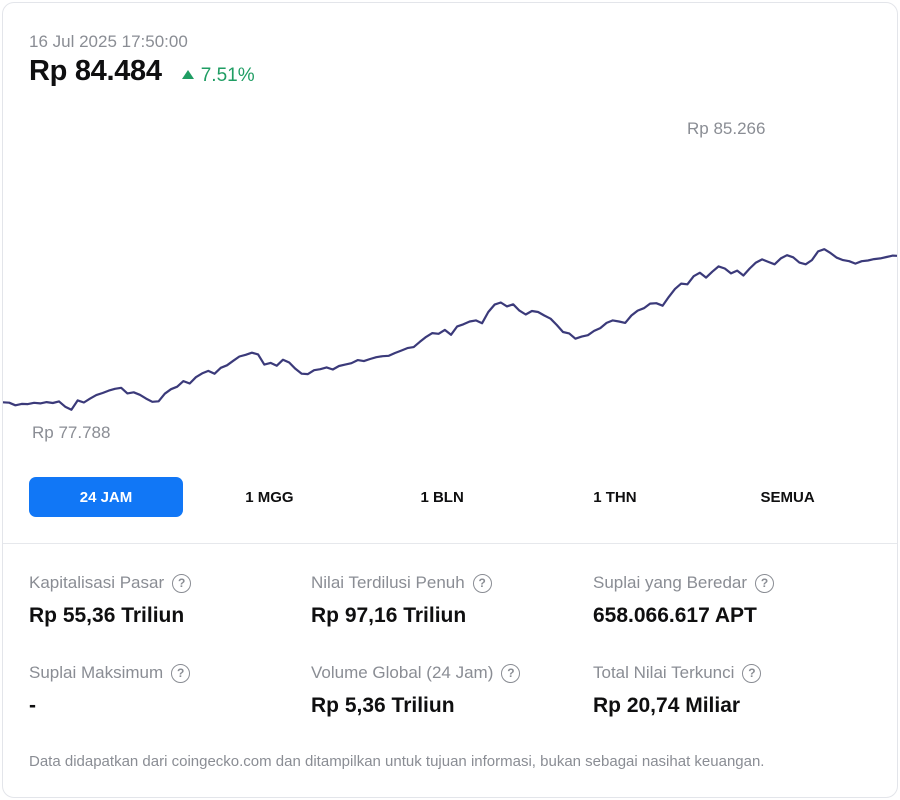 The width and height of the screenshot is (900, 800). I want to click on stat-max-supply: Suplai Maksimum ? -, so click(164, 690).